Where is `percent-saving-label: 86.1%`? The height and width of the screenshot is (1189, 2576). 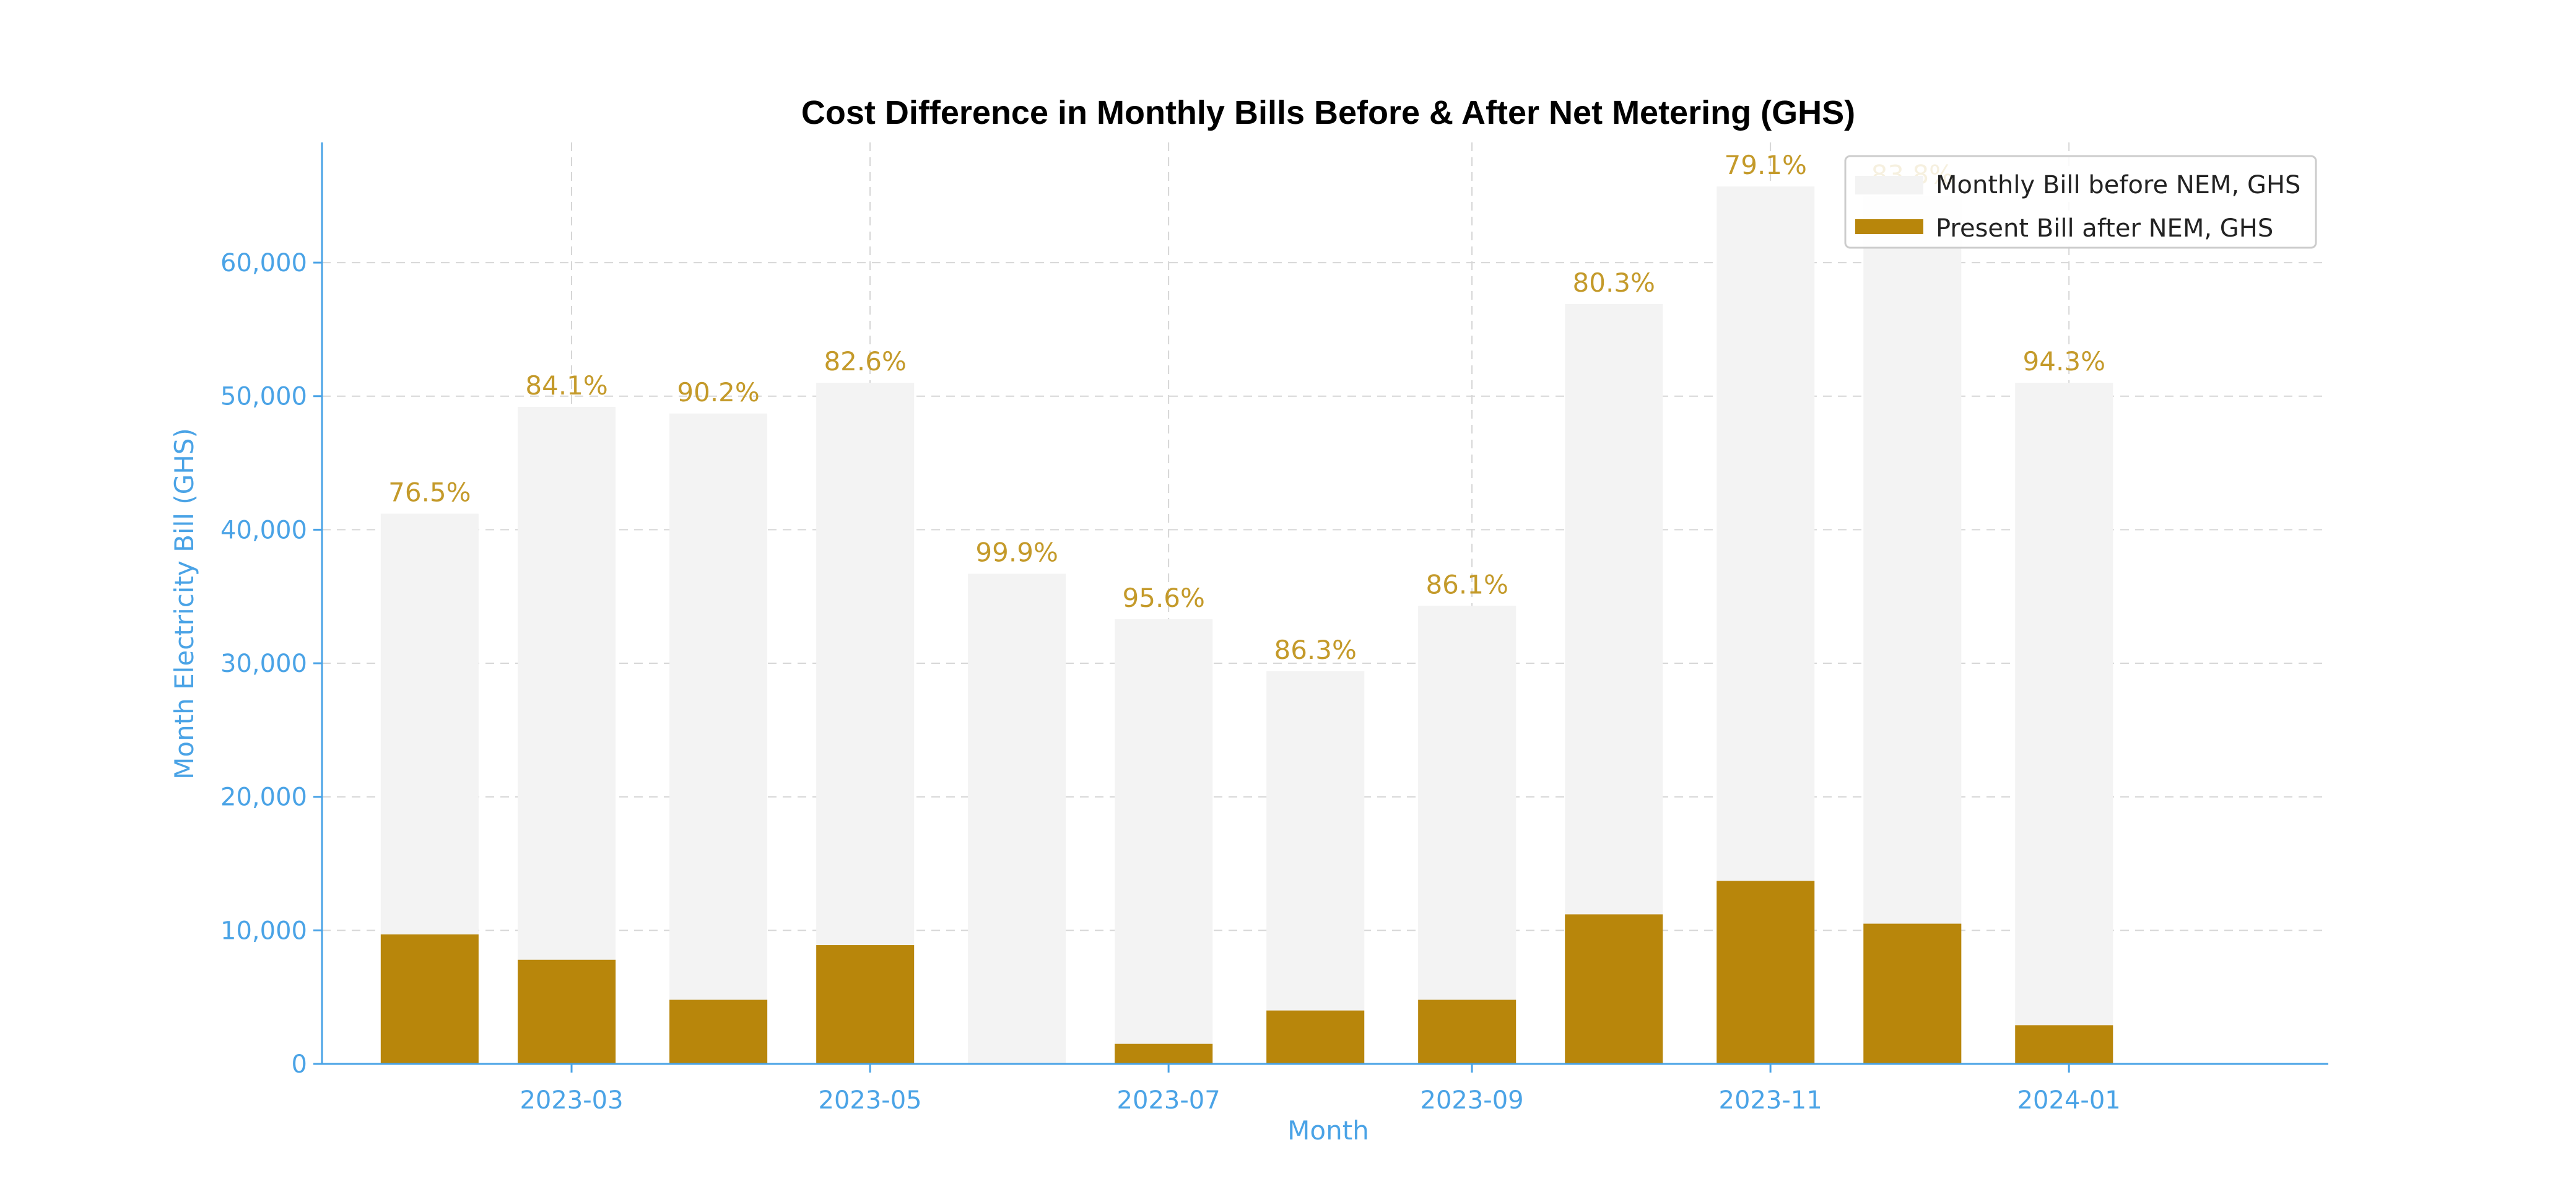
percent-saving-label: 86.1% is located at coordinates (1466, 584).